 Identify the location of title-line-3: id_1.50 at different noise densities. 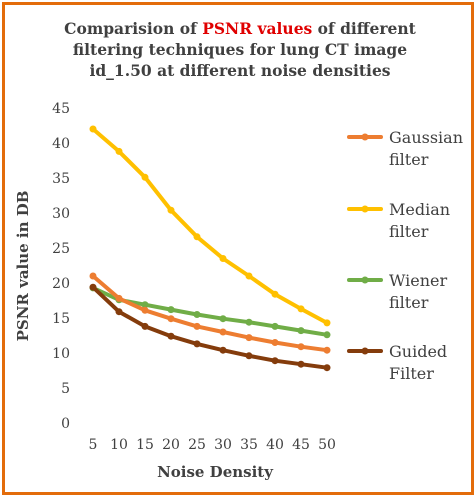
(240, 70).